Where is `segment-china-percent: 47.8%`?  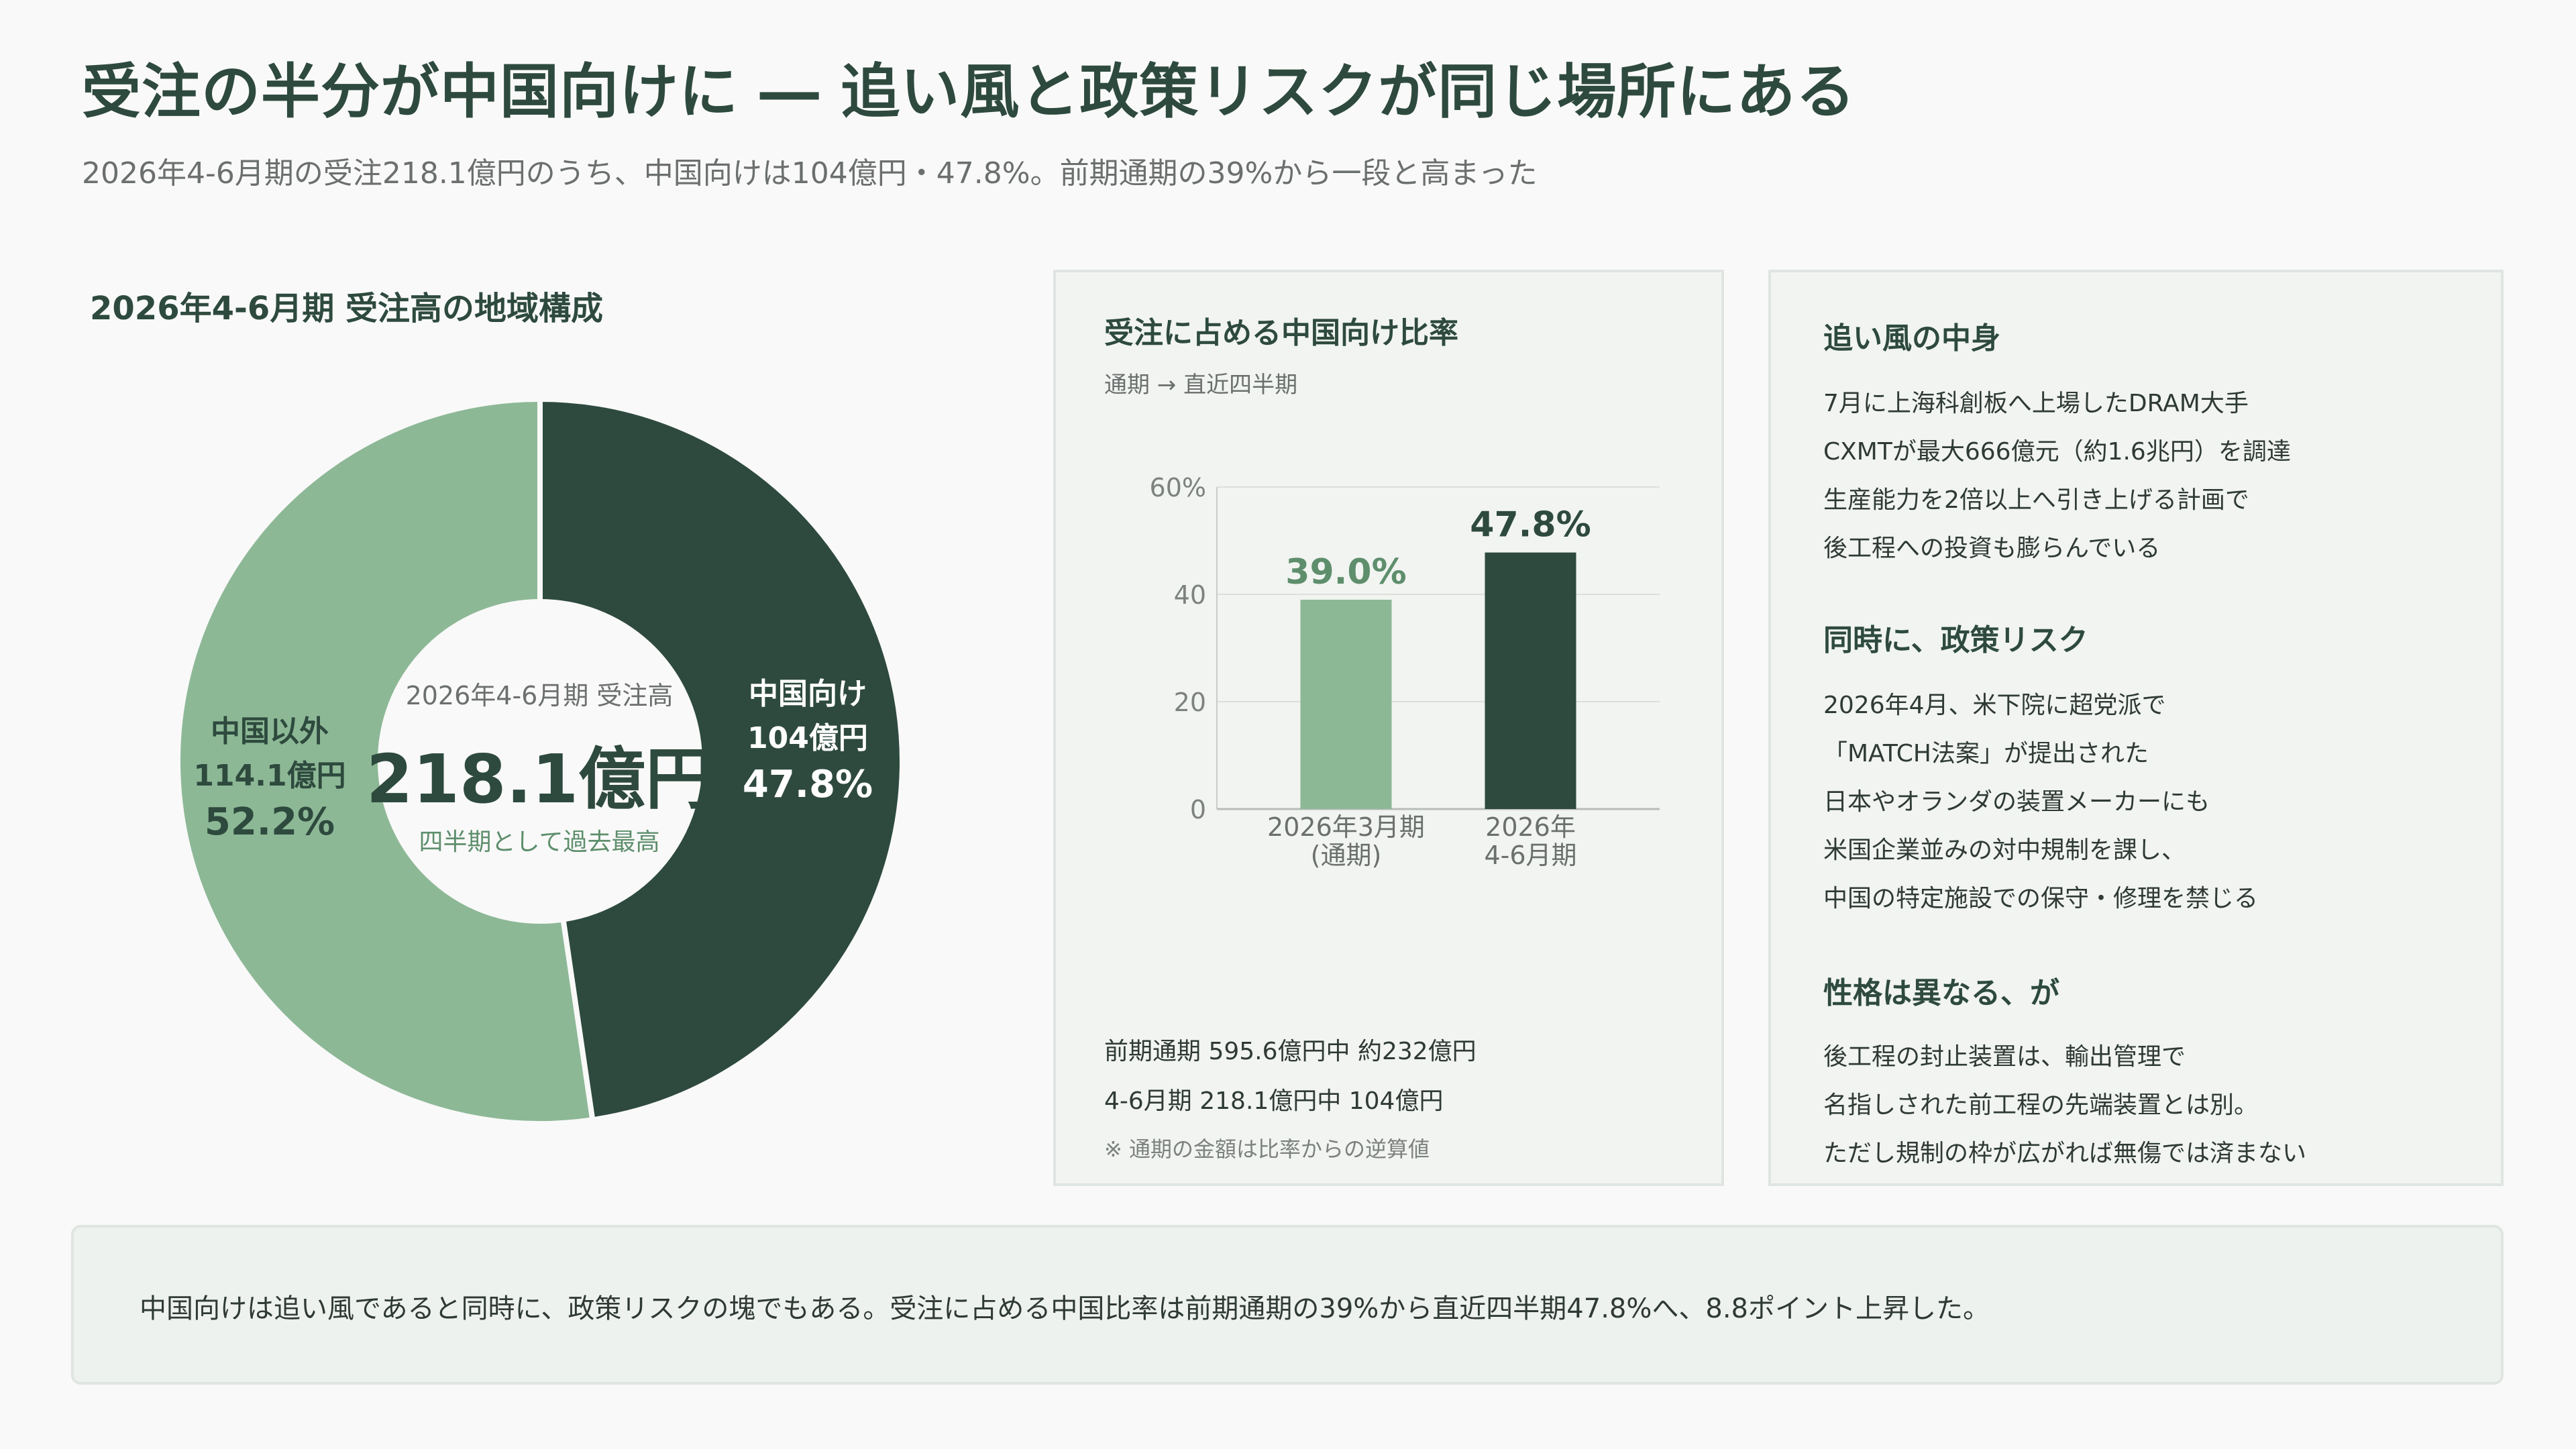
segment-china-percent: 47.8% is located at coordinates (807, 784).